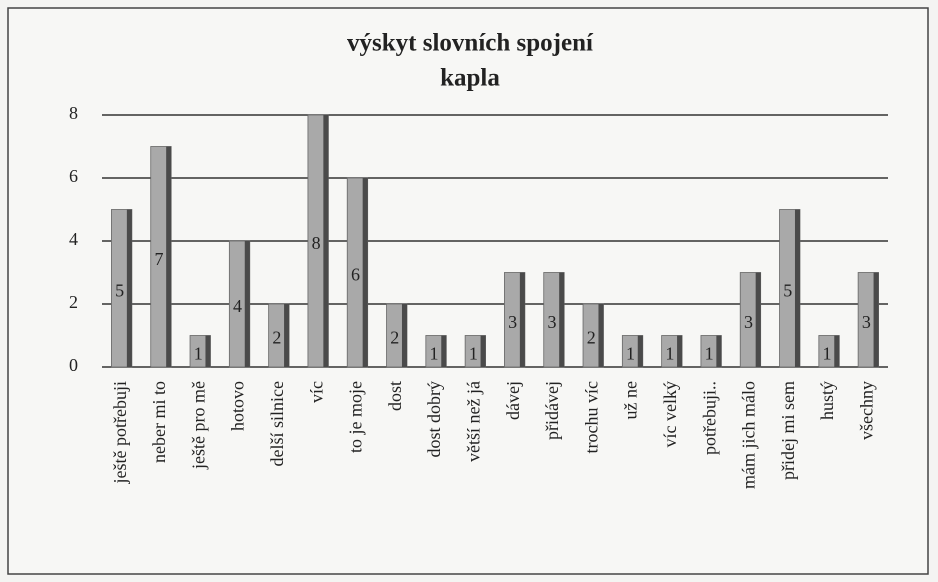 The image size is (938, 582). Describe the element at coordinates (788, 430) in the screenshot. I see `x-tick-label: přidej mi sem` at that location.